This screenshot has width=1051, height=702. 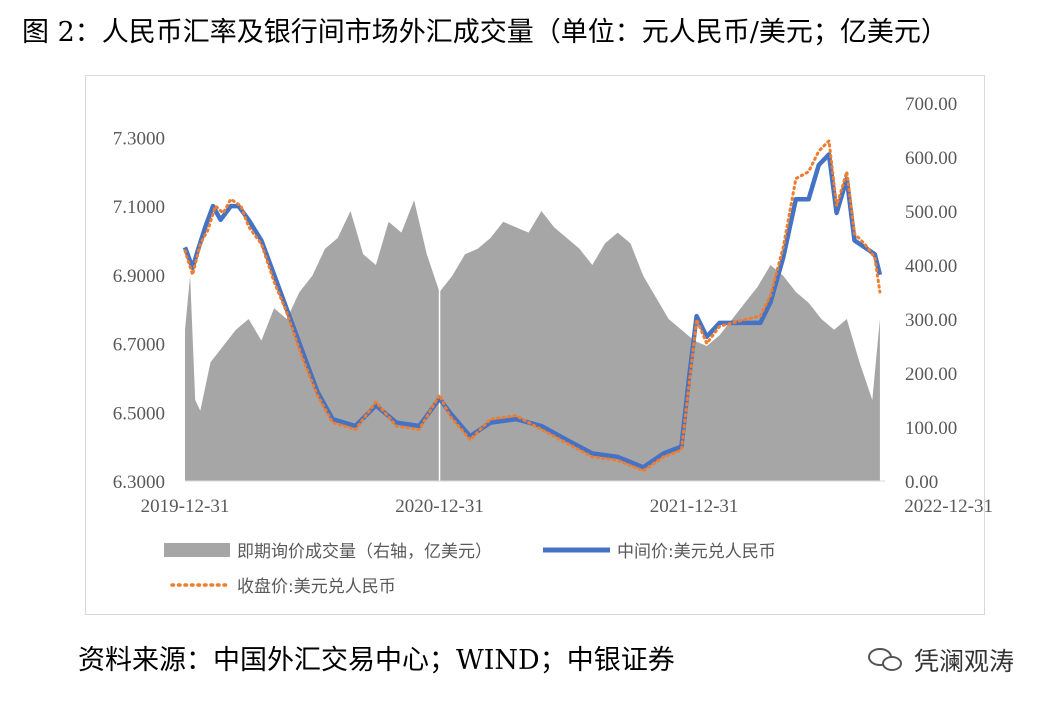 I want to click on y-left-tick-label: 6.3000, so click(x=139, y=482).